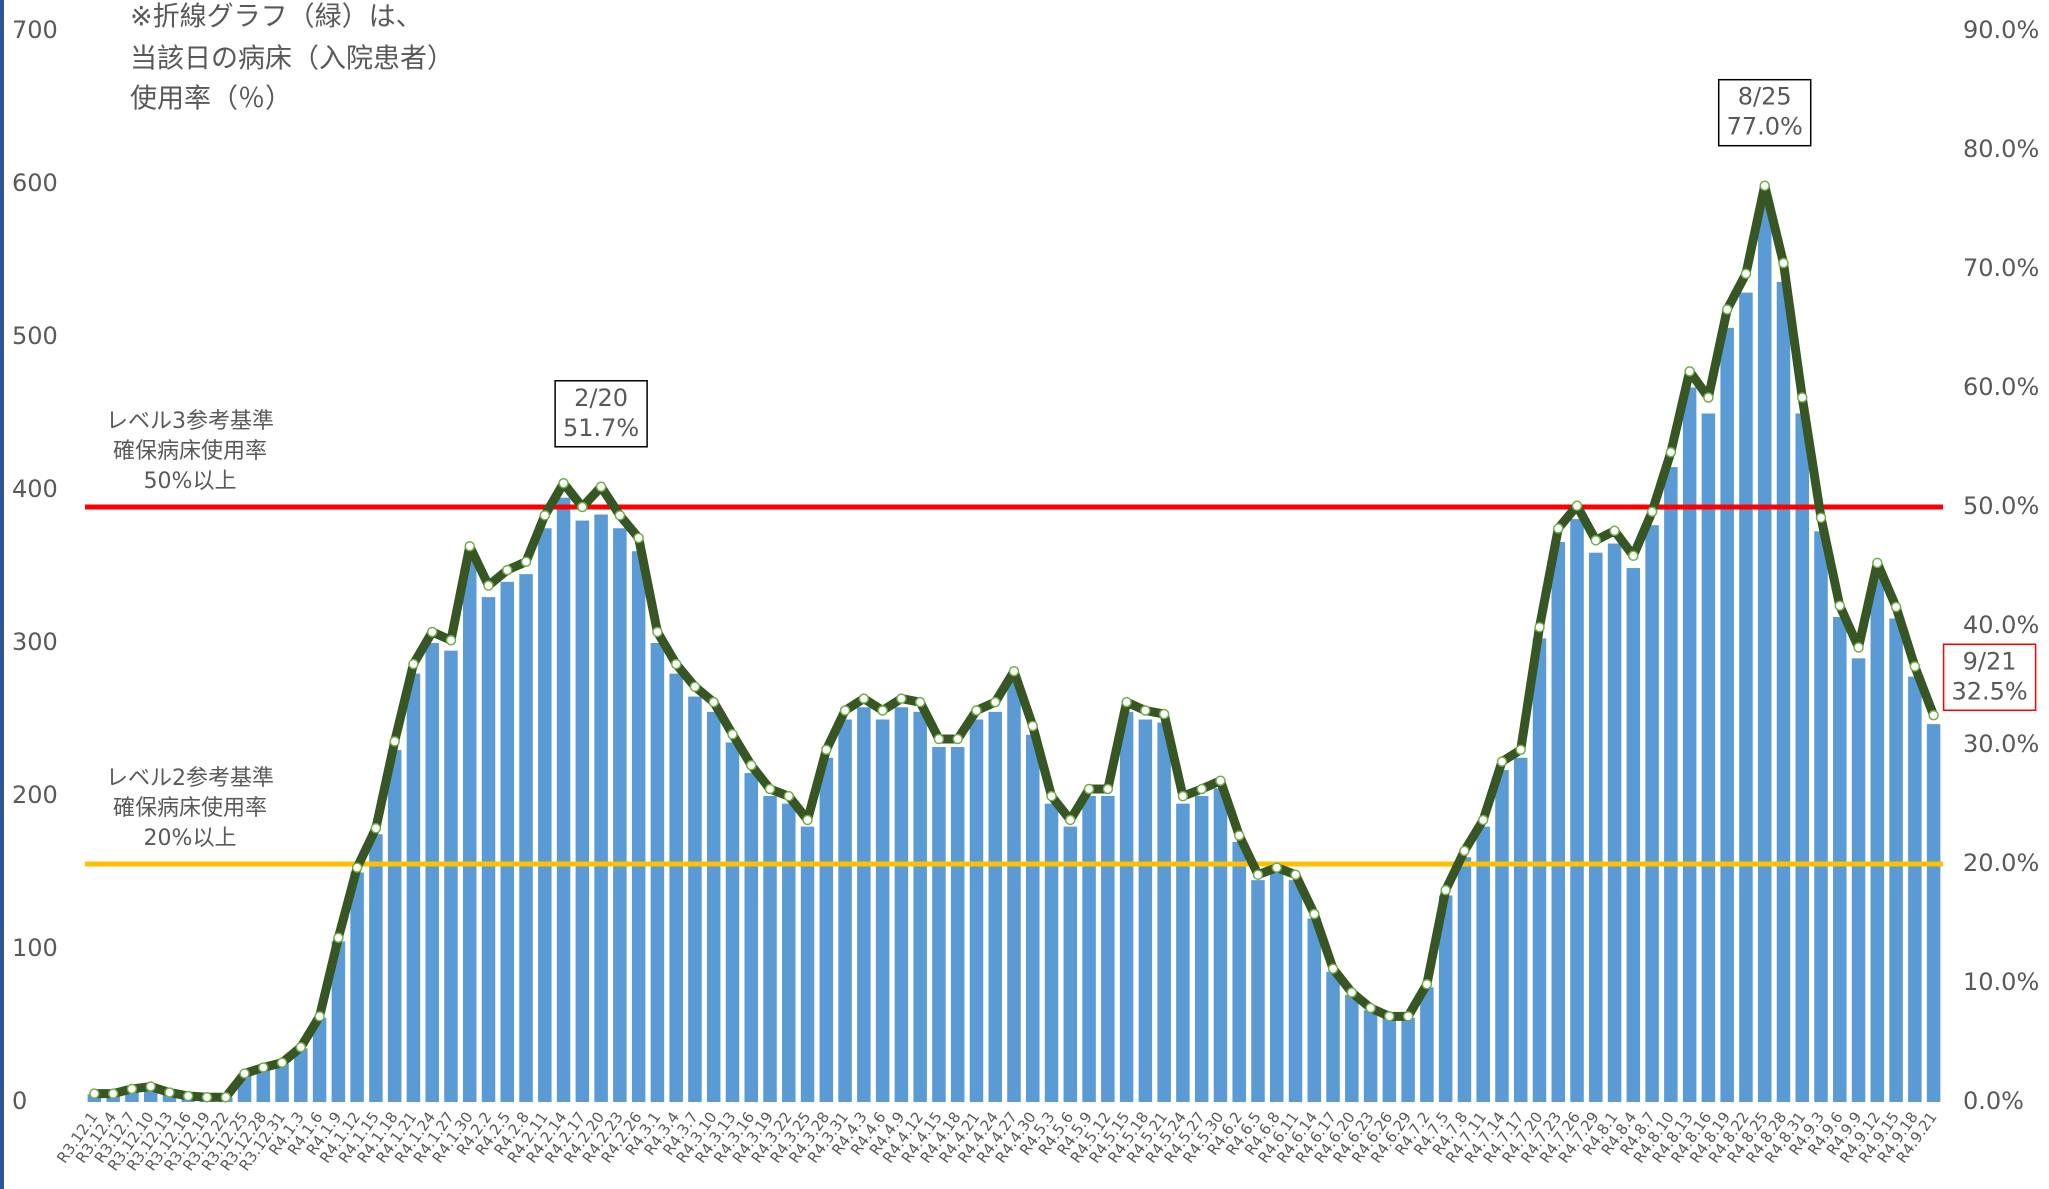  What do you see at coordinates (190, 838) in the screenshot?
I see `reference-label: 20%以上` at bounding box center [190, 838].